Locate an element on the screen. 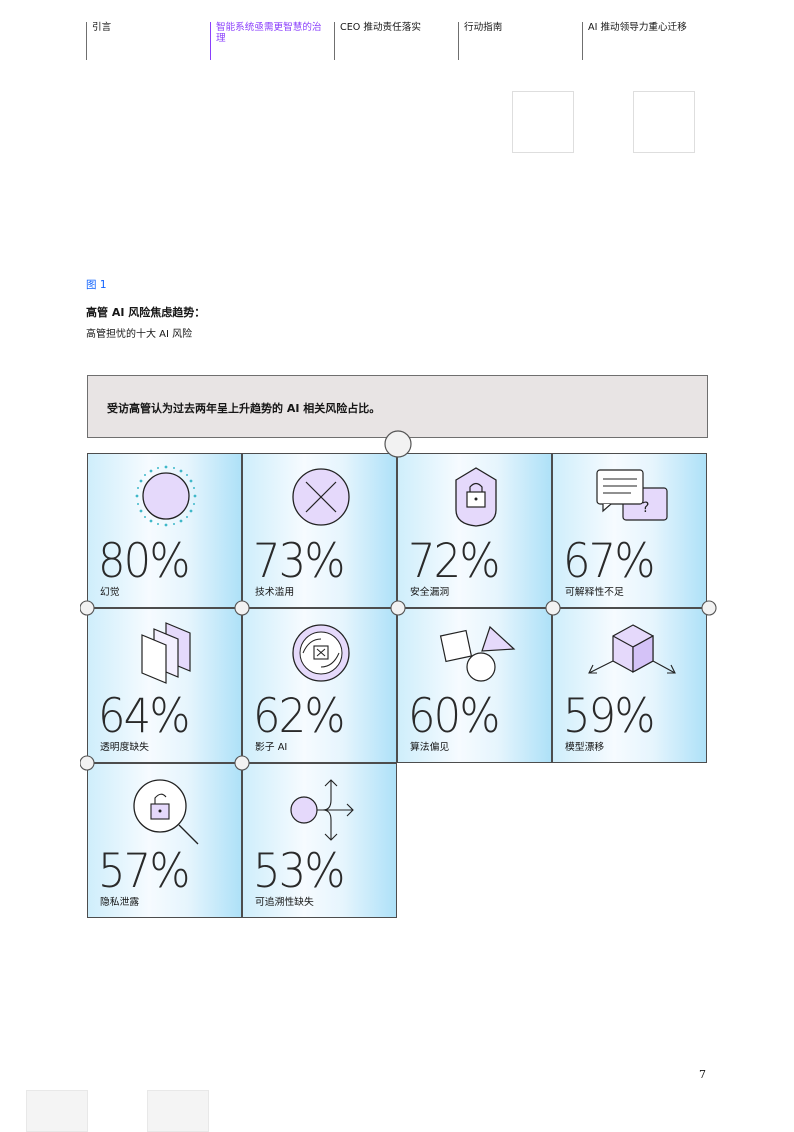  risk-label: 算法偏见 is located at coordinates (430, 747).